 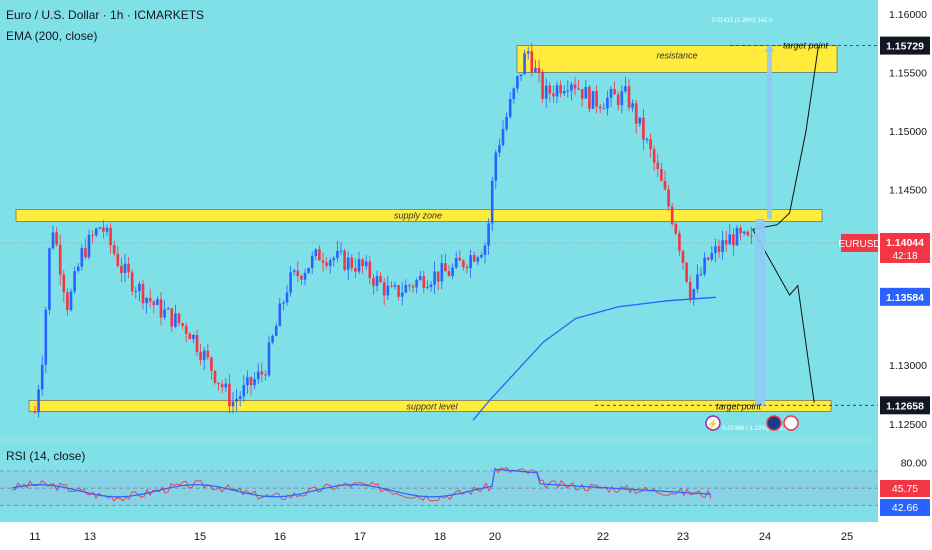 What do you see at coordinates (419, 215) in the screenshot?
I see `supply-zone` at bounding box center [419, 215].